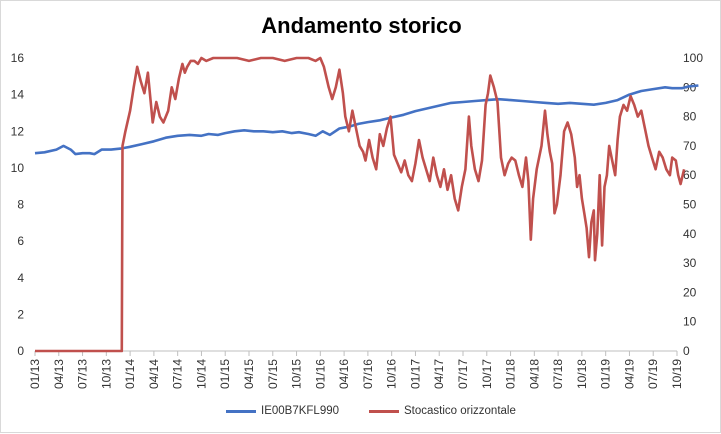 The height and width of the screenshot is (434, 721). Describe the element at coordinates (690, 322) in the screenshot. I see `y-right-tick-label: 10` at that location.